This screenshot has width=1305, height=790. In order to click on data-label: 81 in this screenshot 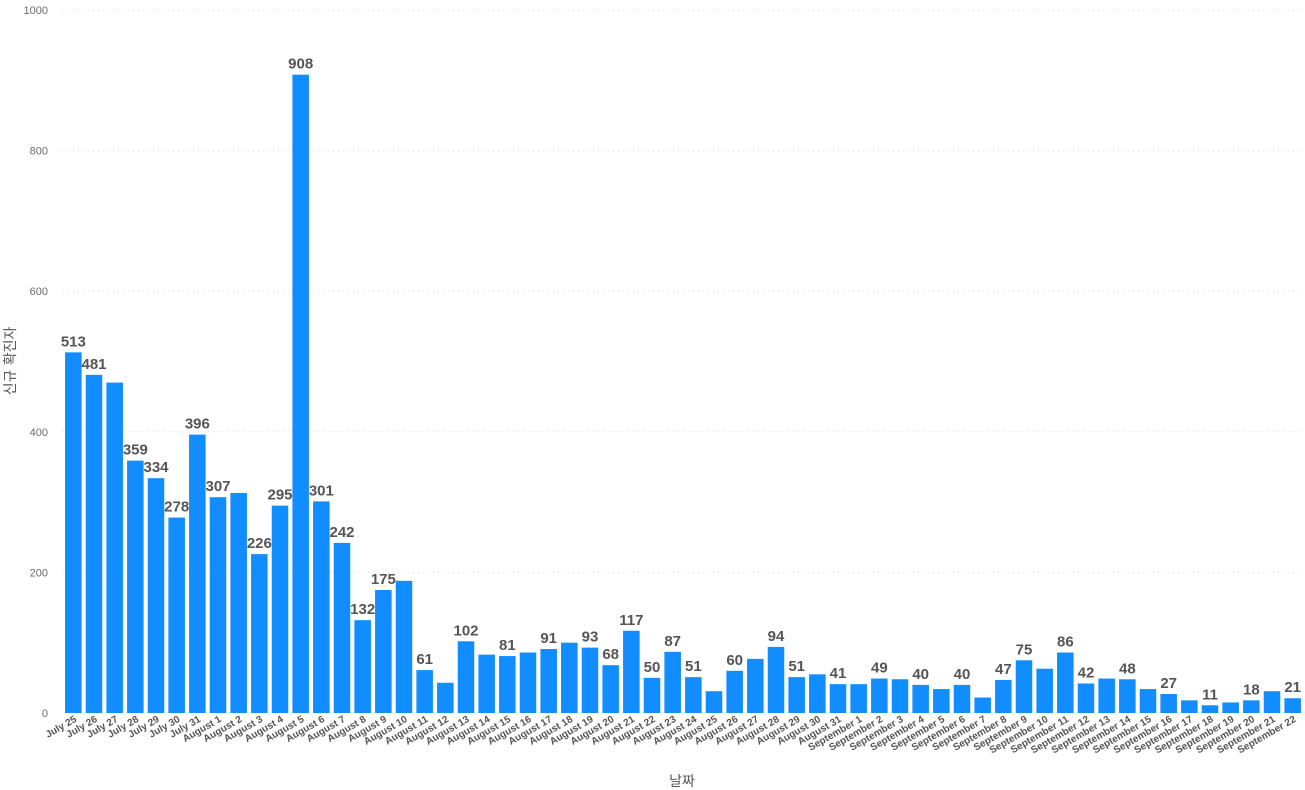, I will do `click(507, 645)`.